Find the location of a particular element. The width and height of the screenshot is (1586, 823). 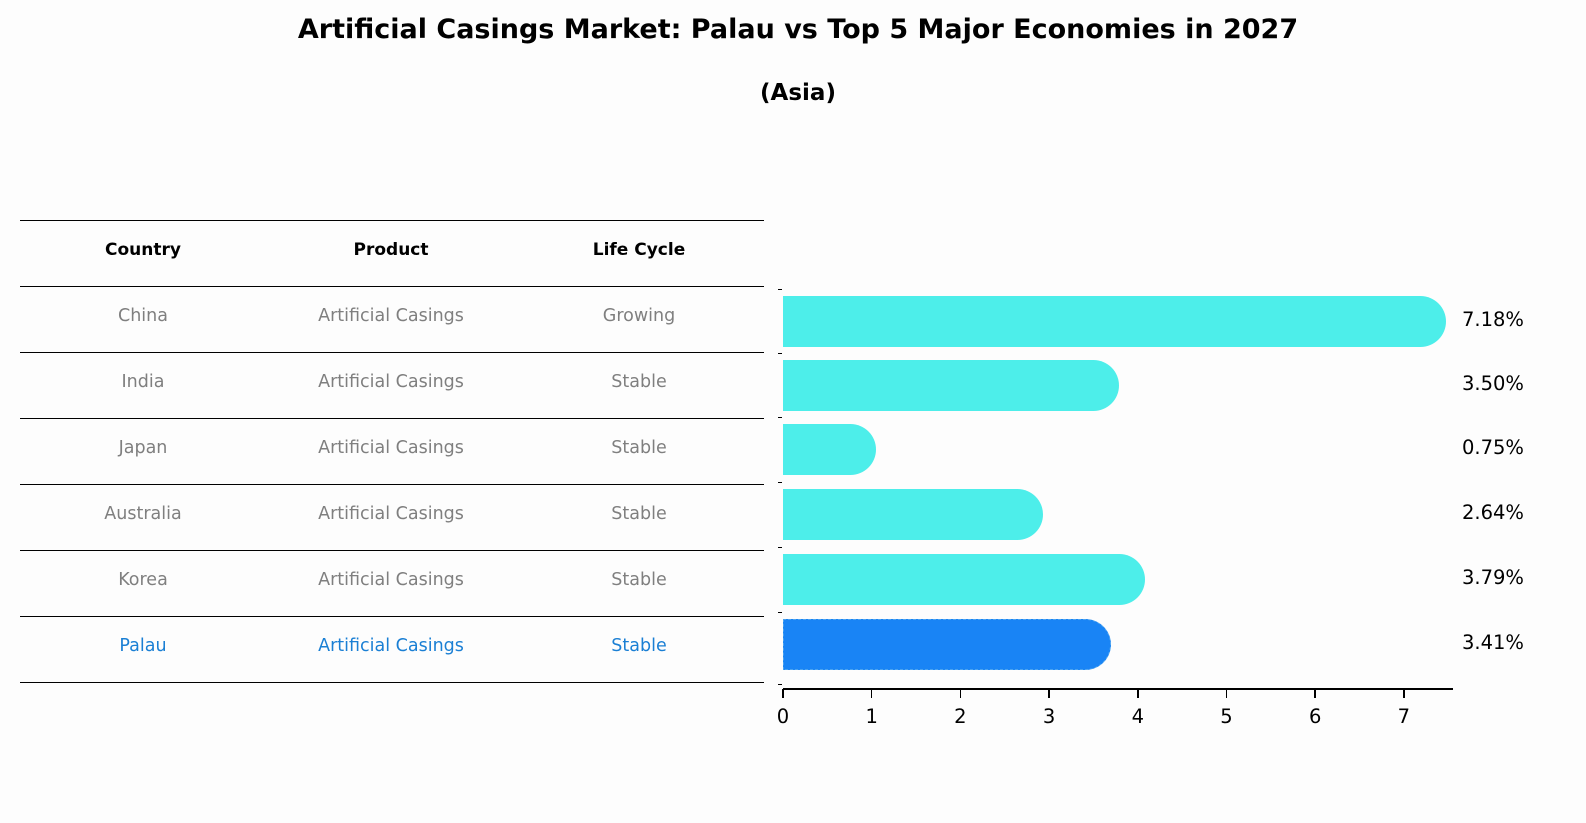

cell-country: India is located at coordinates (143, 382).